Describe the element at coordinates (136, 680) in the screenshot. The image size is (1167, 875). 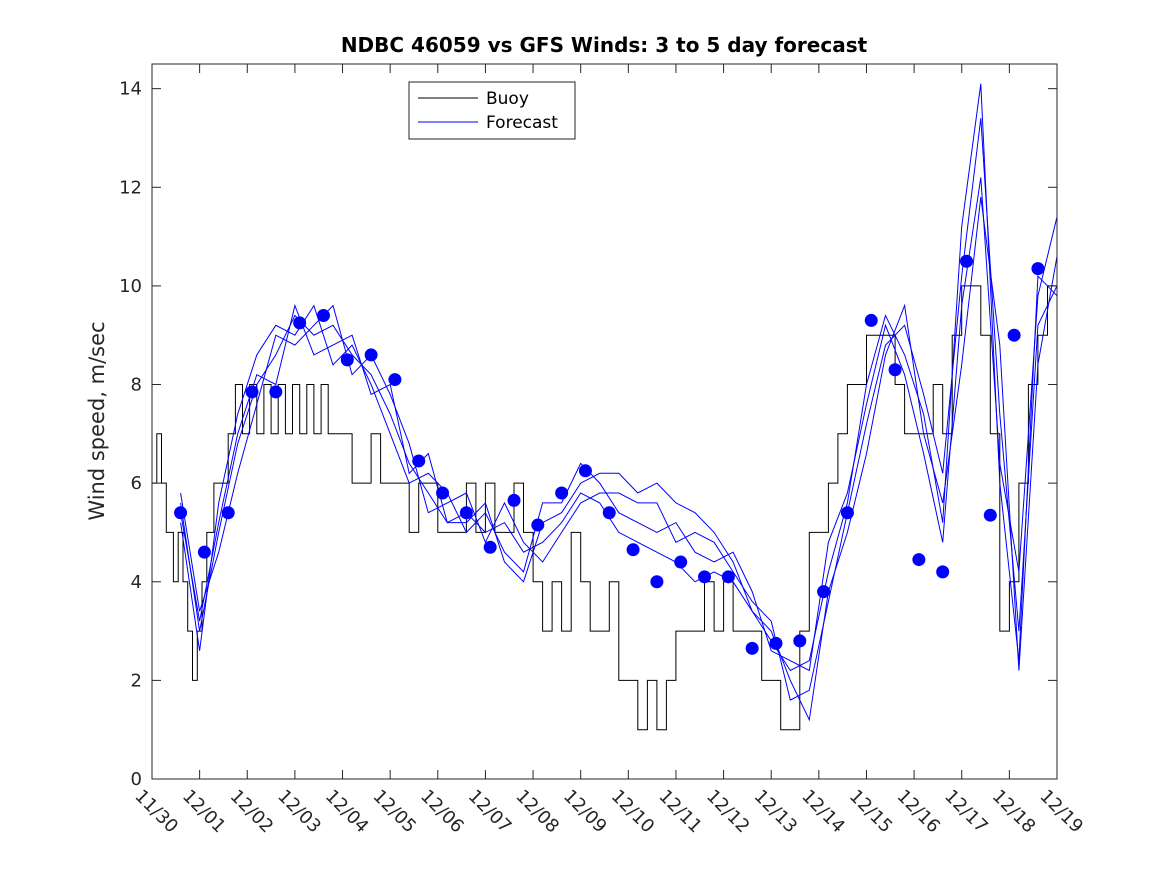
I see `y-tick-label: 2` at that location.